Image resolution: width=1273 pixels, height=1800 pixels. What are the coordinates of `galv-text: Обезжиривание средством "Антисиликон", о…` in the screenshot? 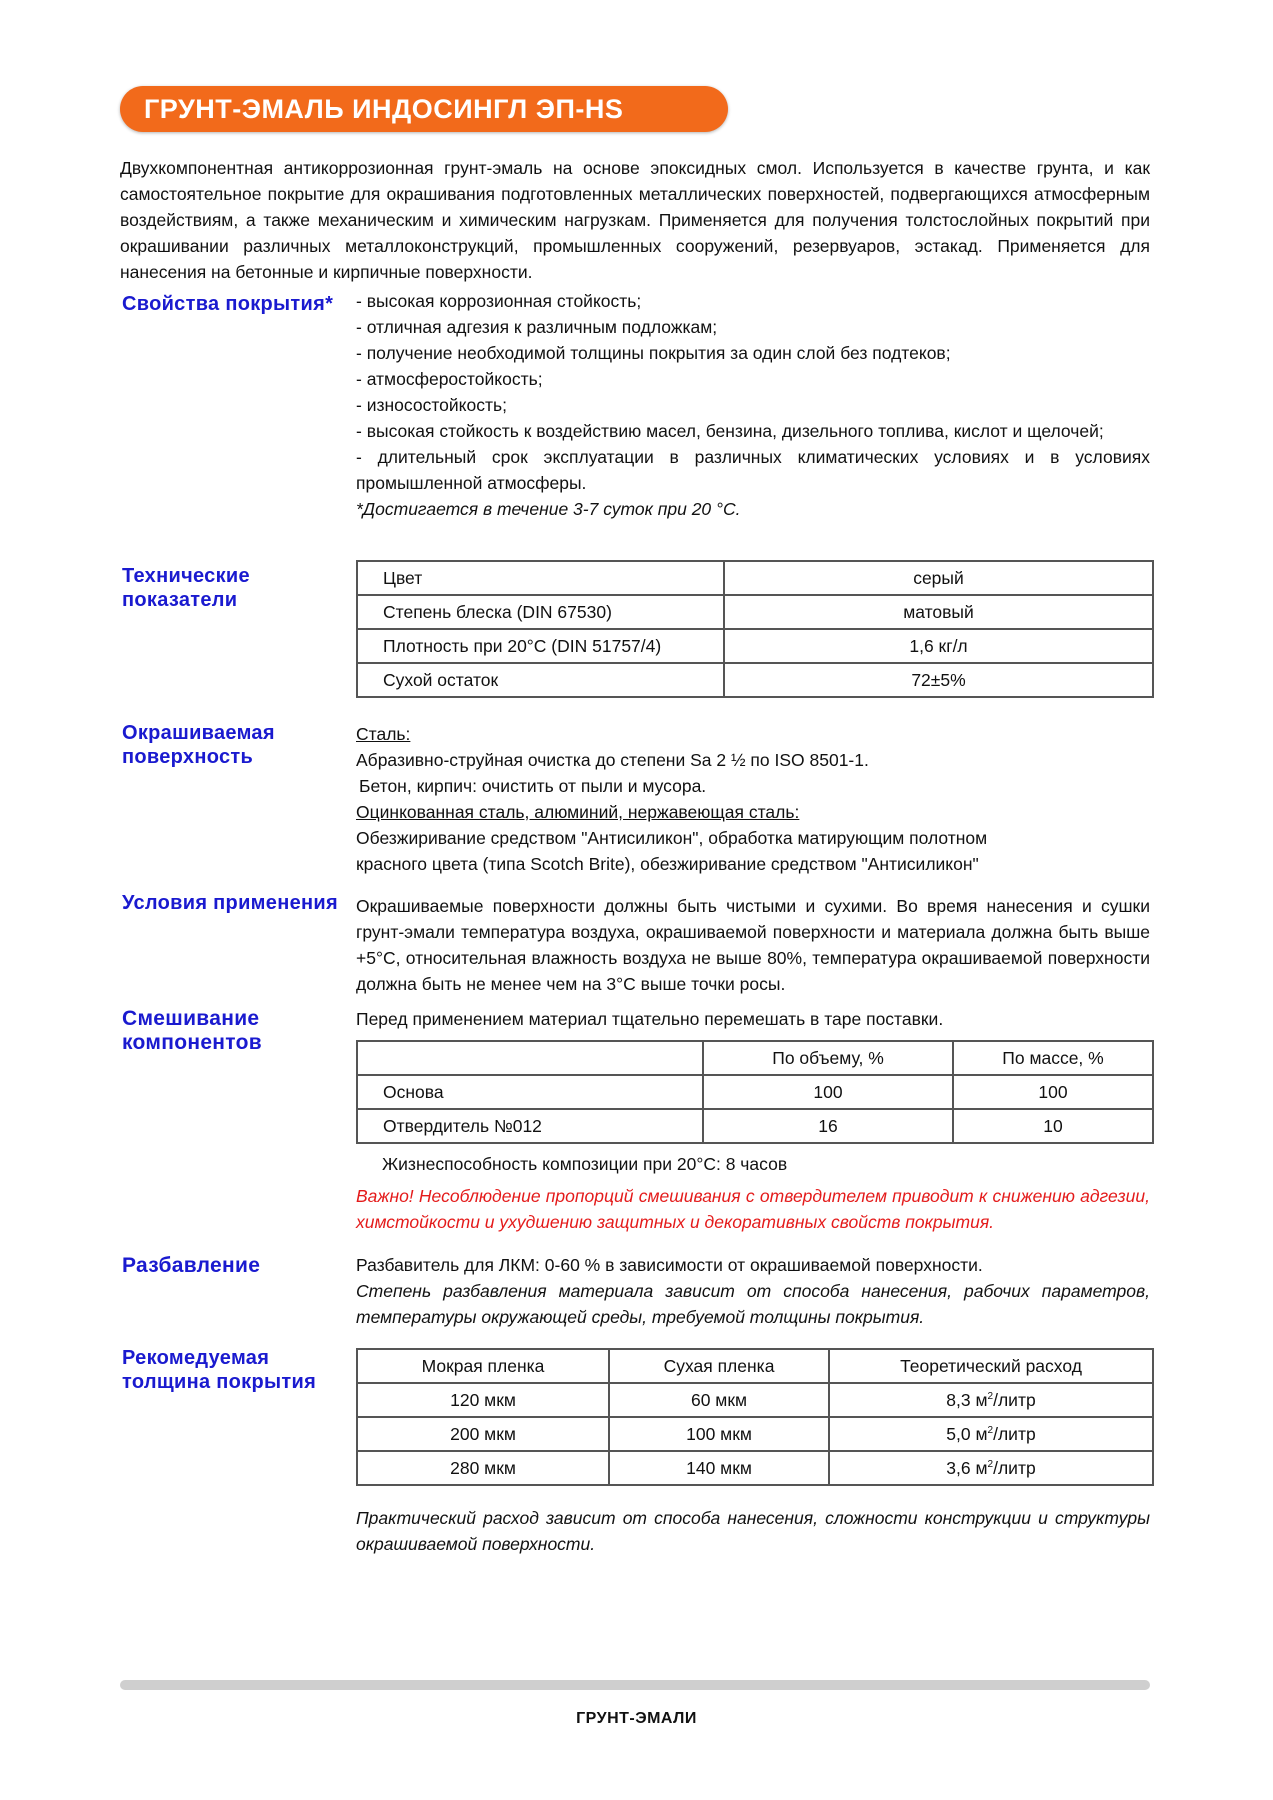 It's located at (672, 838).